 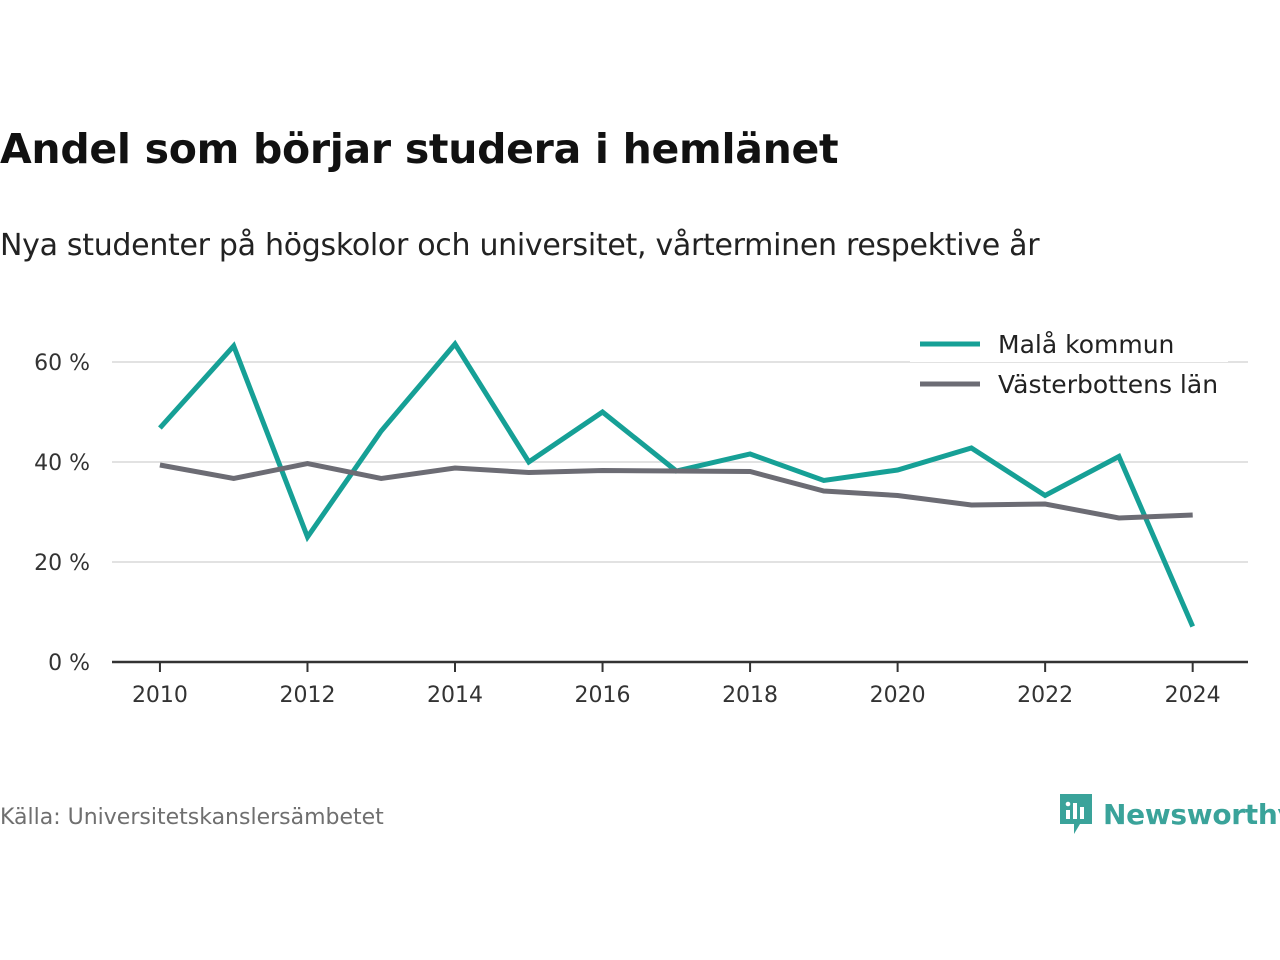 I want to click on legend-label: Malå kommun, so click(x=1086, y=344).